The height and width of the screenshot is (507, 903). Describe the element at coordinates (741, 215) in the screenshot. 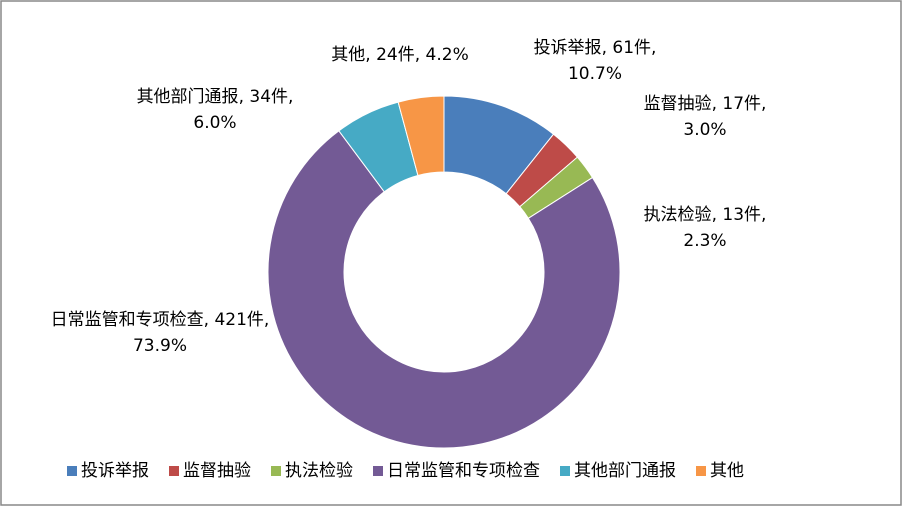

I see `label-count: 13件` at that location.